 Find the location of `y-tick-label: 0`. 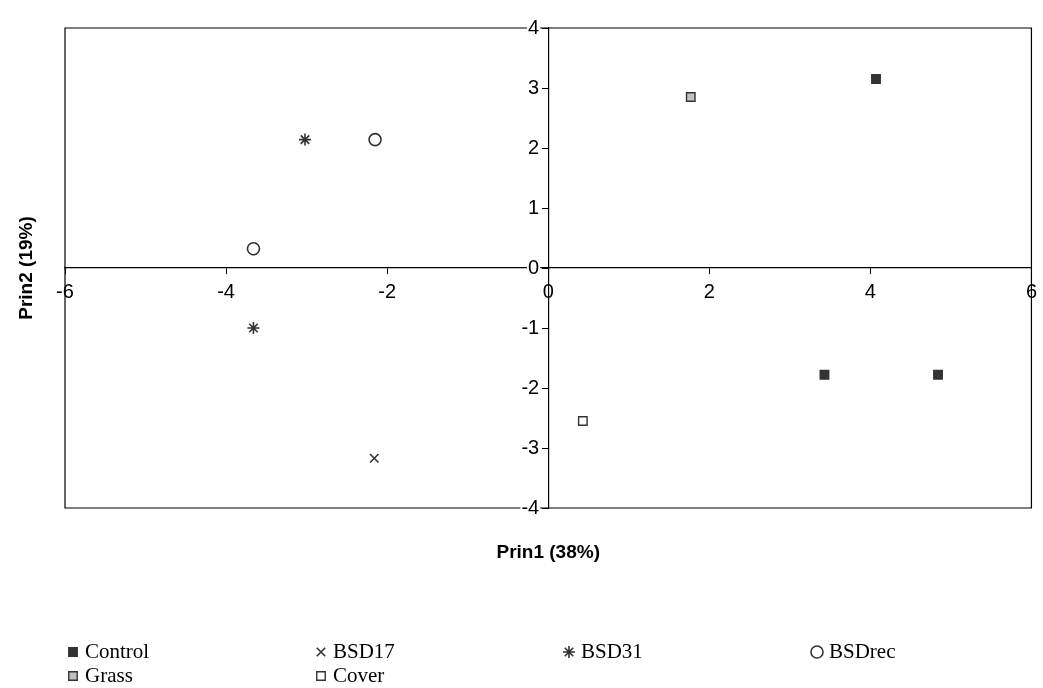

y-tick-label: 0 is located at coordinates (534, 266).